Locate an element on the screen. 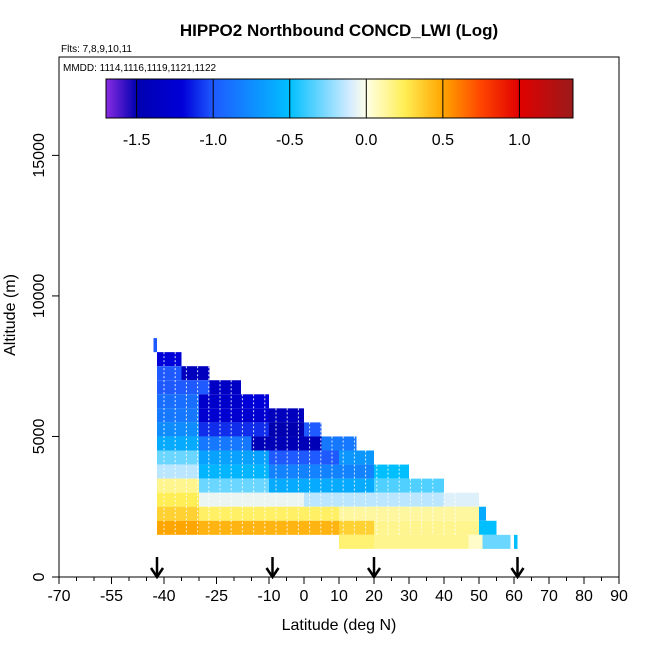 This screenshot has width=650, height=650. x-tick-label: -70 is located at coordinates (58, 596).